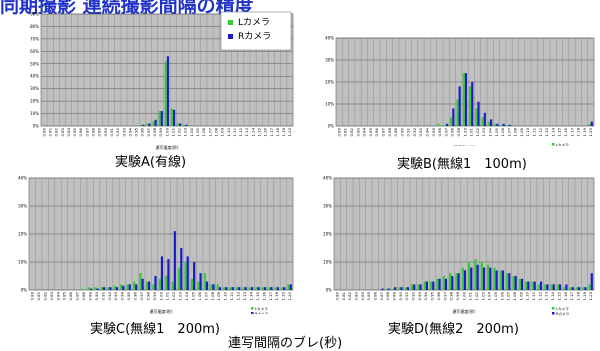 This screenshot has width=600, height=351. Describe the element at coordinates (462, 162) in the screenshot. I see `caption-experiment-b: 実験B(無線1 100m)` at that location.